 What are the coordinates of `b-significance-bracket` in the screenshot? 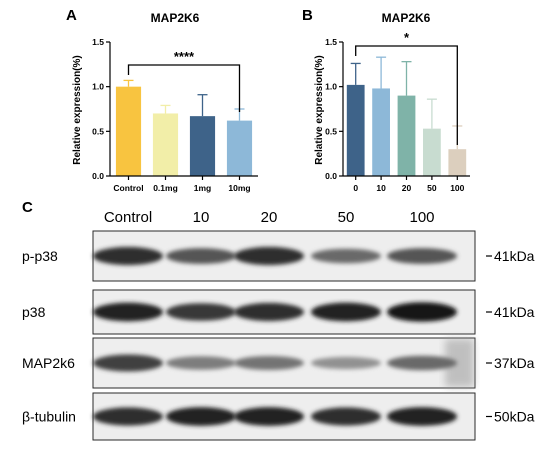 It's located at (406, 95).